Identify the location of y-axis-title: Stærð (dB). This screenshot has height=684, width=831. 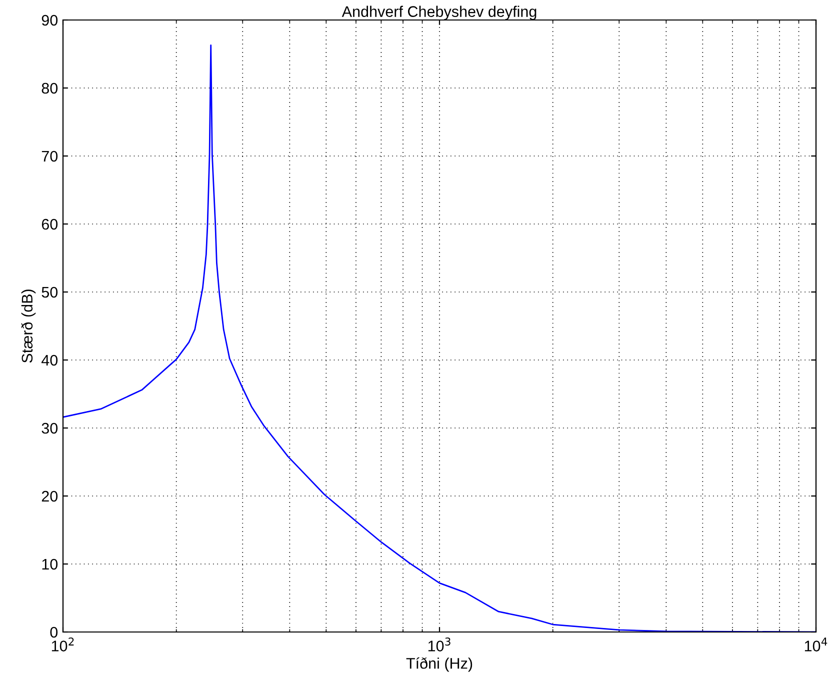
(28, 326).